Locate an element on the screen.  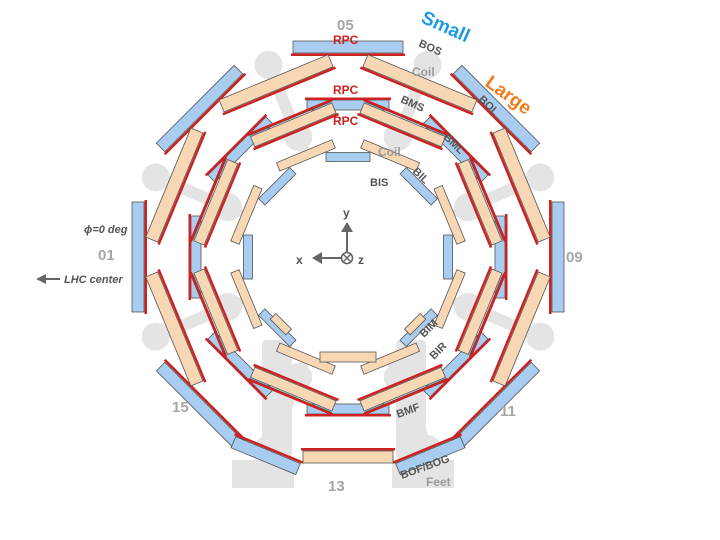
axis-x-label: x is located at coordinates (299, 260).